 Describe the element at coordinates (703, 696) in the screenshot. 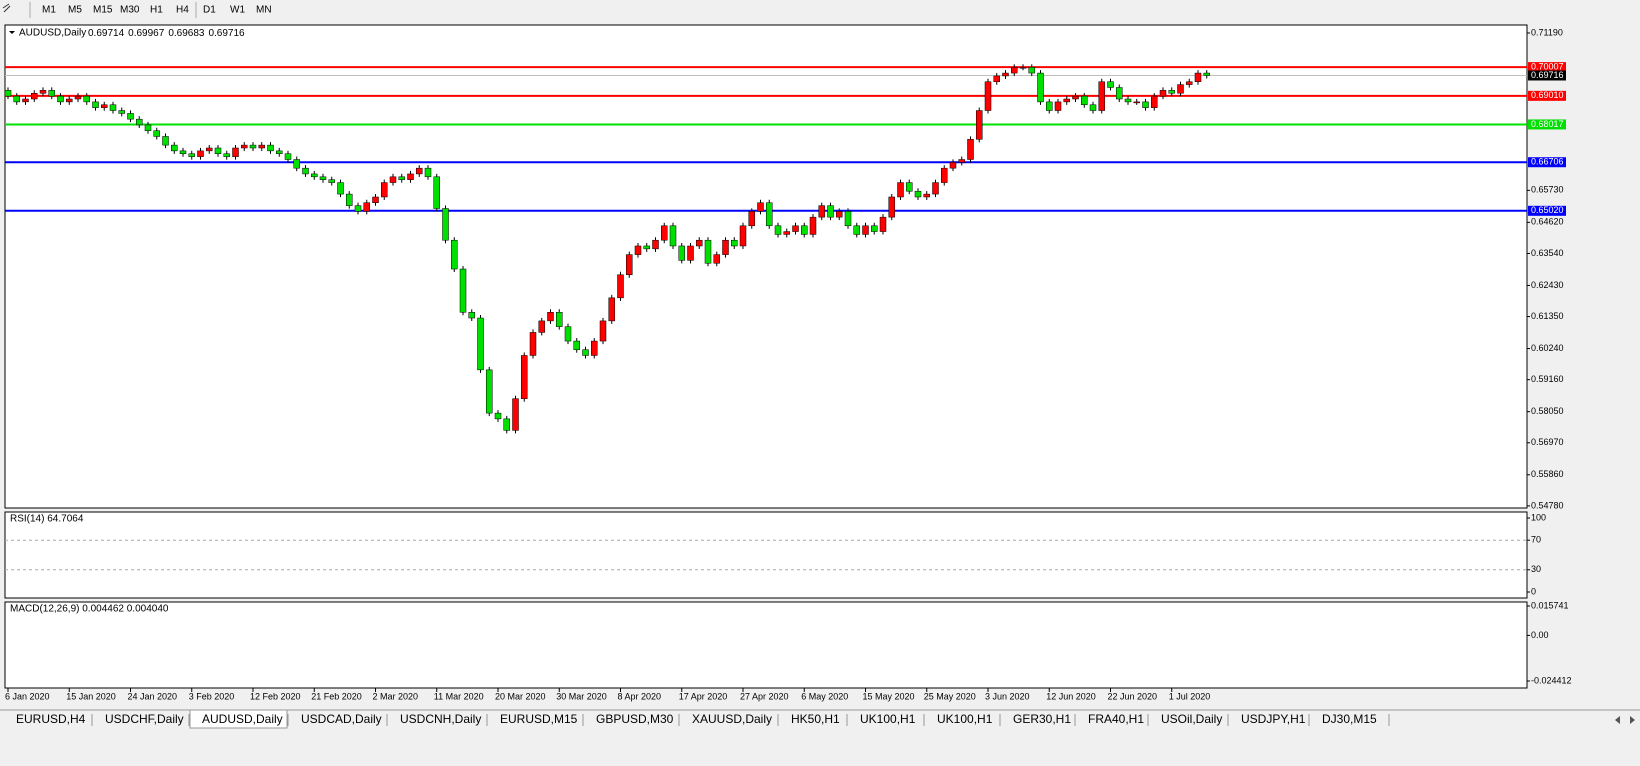

I see `x-tick-label: 17 Apr 2020` at that location.